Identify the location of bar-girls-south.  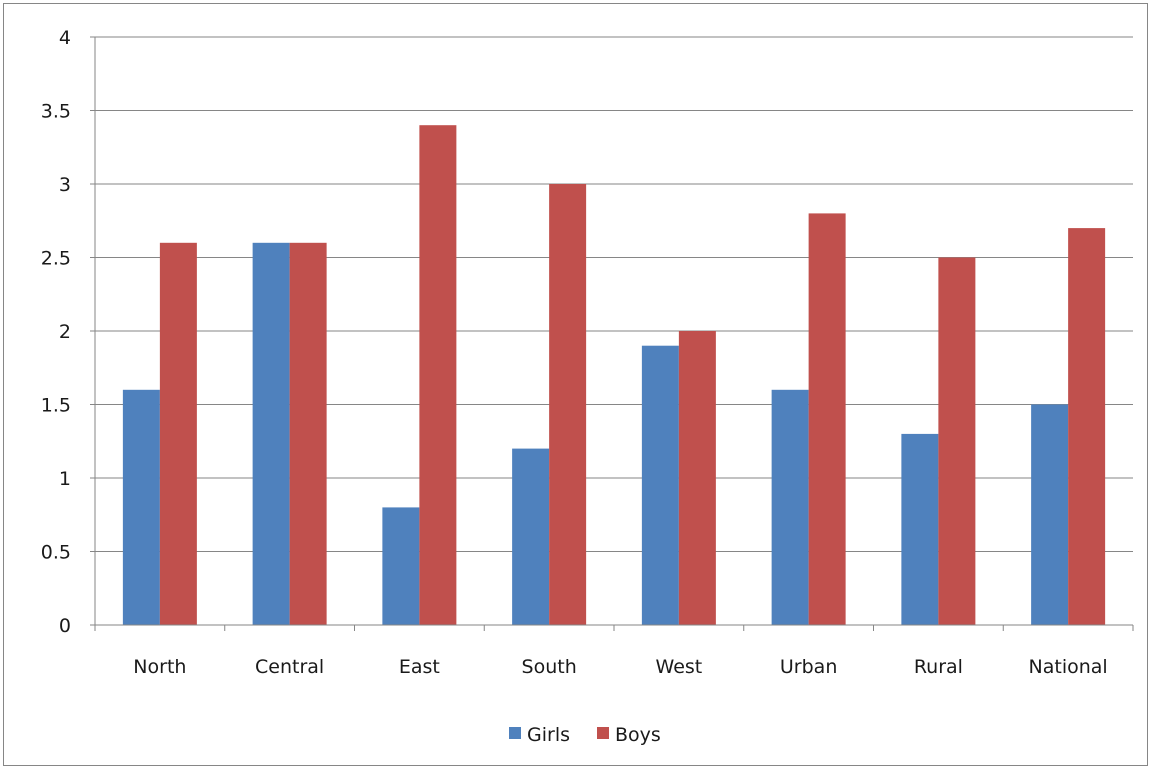
(531, 536).